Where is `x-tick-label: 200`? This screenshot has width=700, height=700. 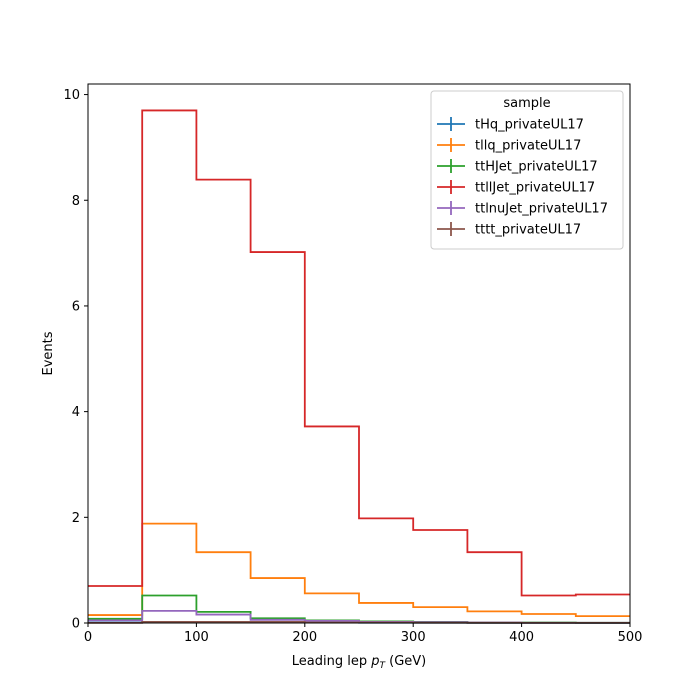
x-tick-label: 200 is located at coordinates (304, 637).